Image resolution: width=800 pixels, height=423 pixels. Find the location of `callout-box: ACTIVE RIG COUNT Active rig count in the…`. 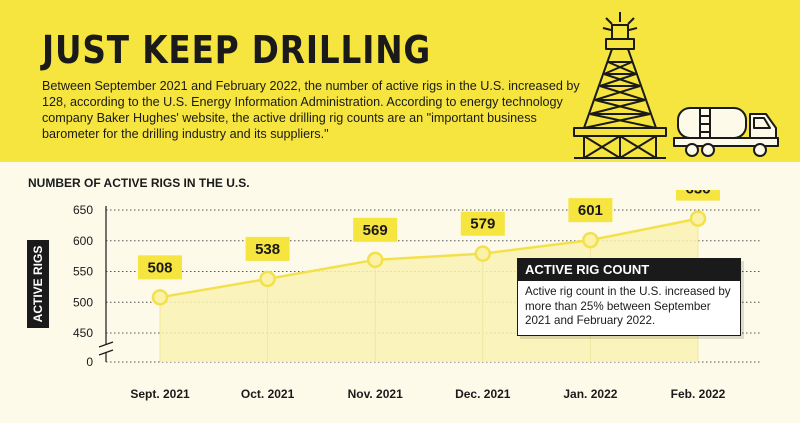

callout-box: ACTIVE RIG COUNT Active rig count in the… is located at coordinates (629, 297).